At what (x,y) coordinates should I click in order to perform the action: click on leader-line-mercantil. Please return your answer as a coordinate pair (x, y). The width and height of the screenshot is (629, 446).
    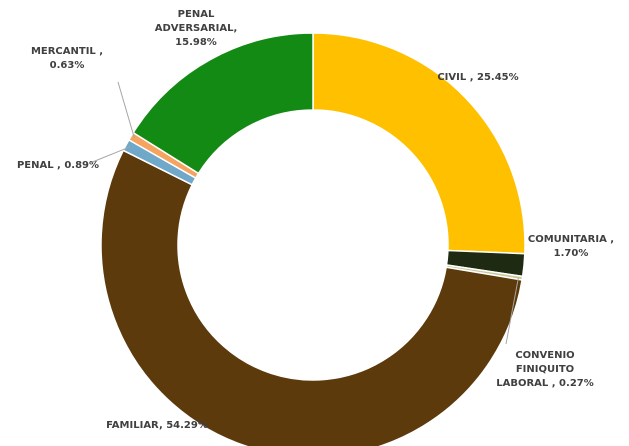
    Looking at the image, I should click on (126, 110).